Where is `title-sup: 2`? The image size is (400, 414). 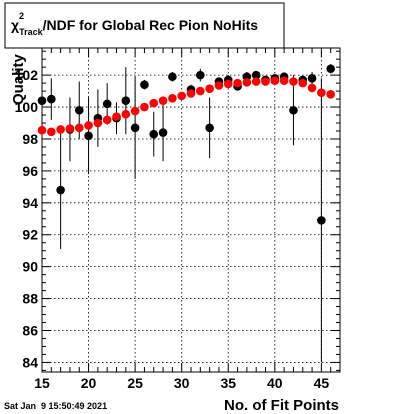 title-sup: 2 is located at coordinates (21, 16).